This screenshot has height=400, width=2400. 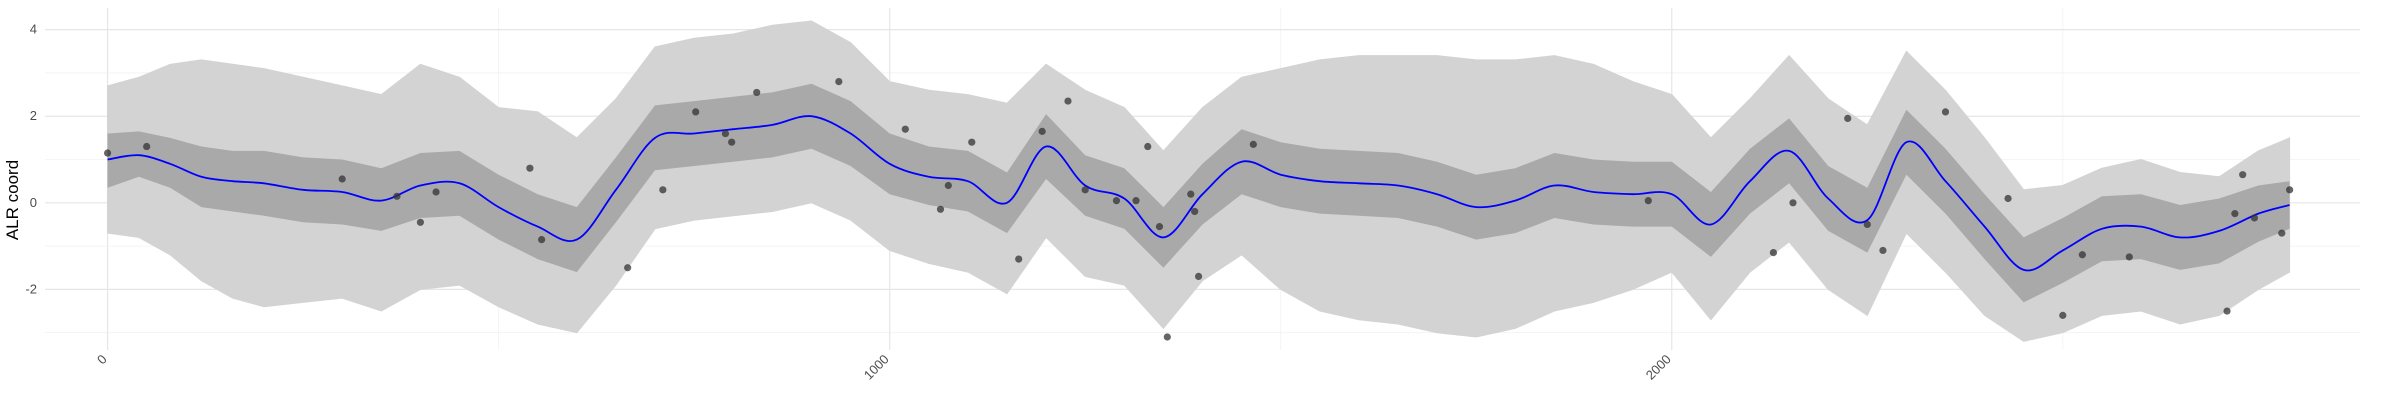 I want to click on x-tick-labels: 0 1000 2000, so click(x=884, y=367).